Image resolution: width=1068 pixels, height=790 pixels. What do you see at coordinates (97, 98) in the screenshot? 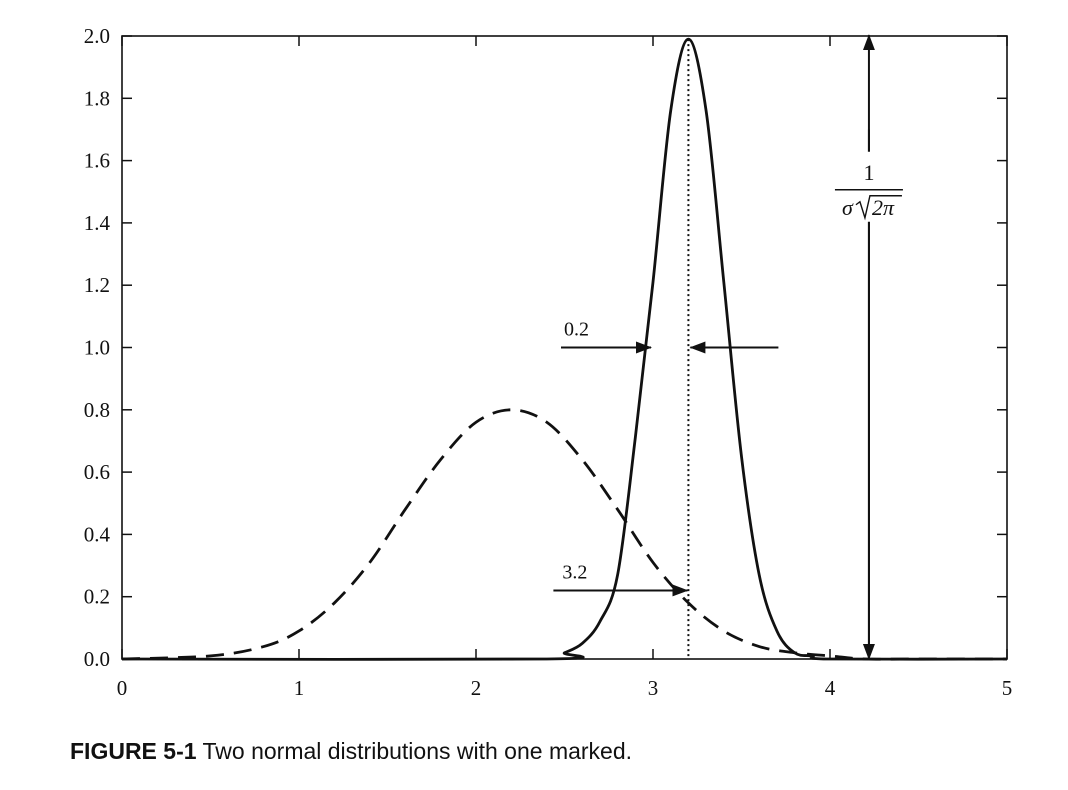
I see `y-tick-label: 1.8` at bounding box center [97, 98].